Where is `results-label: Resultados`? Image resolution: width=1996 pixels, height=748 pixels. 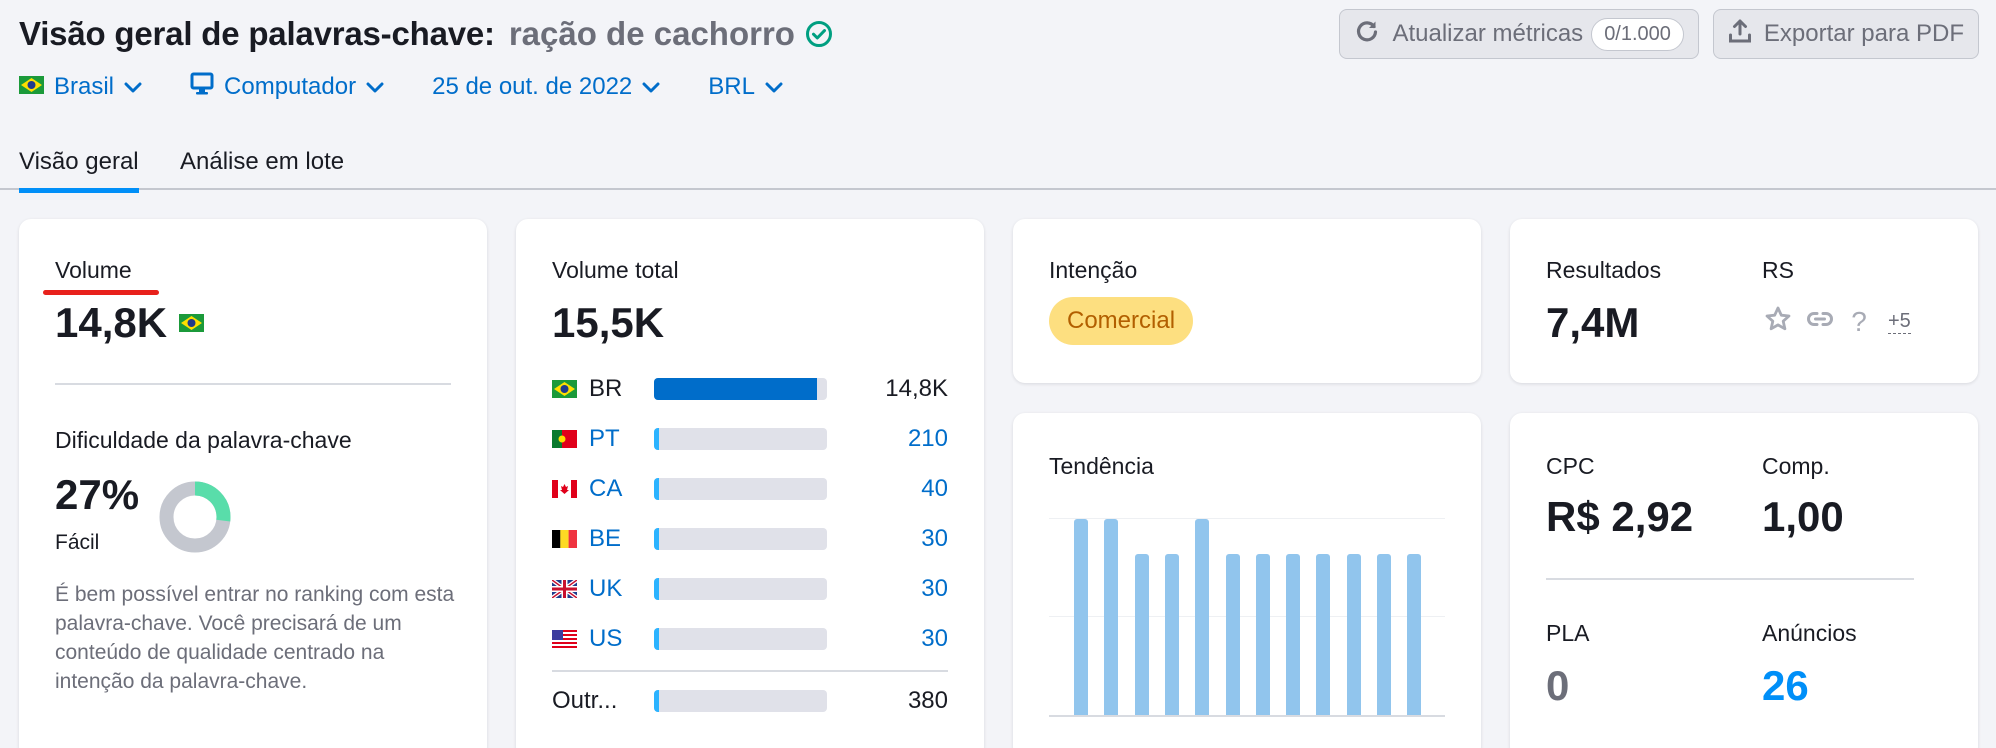
results-label: Resultados is located at coordinates (1604, 270).